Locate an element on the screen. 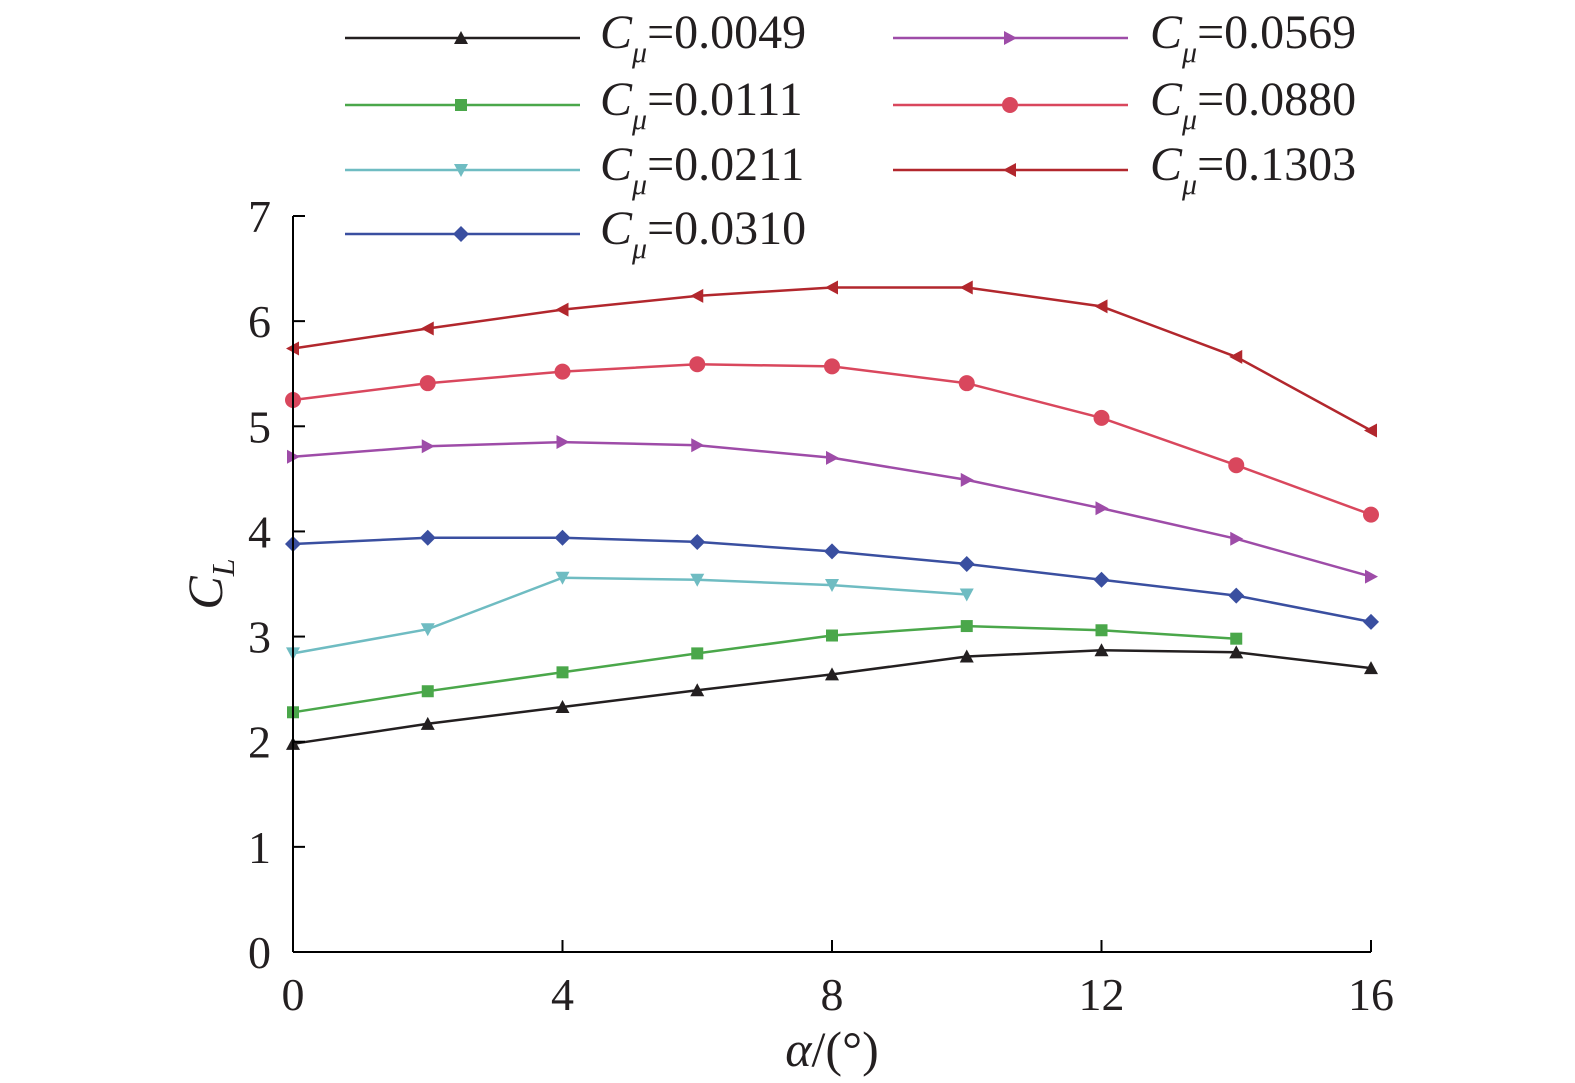  y-tick-label: 4 is located at coordinates (259, 531).